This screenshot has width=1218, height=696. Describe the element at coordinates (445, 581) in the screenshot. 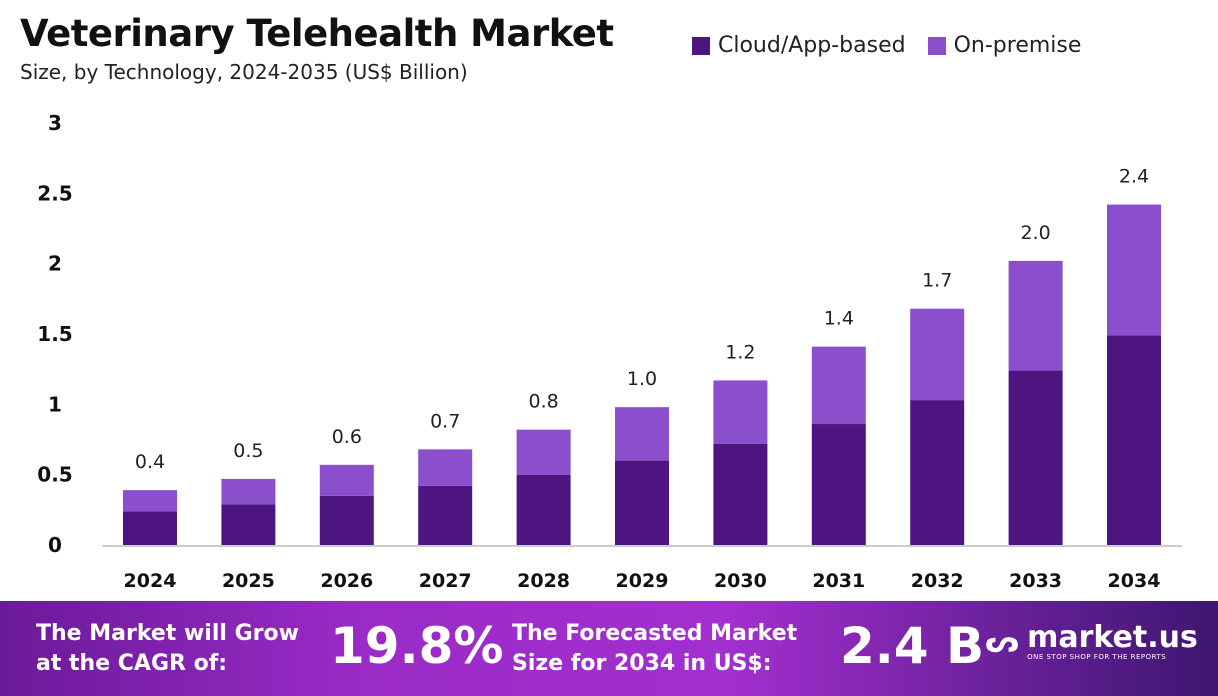

I see `x-tick-label: 2027` at that location.